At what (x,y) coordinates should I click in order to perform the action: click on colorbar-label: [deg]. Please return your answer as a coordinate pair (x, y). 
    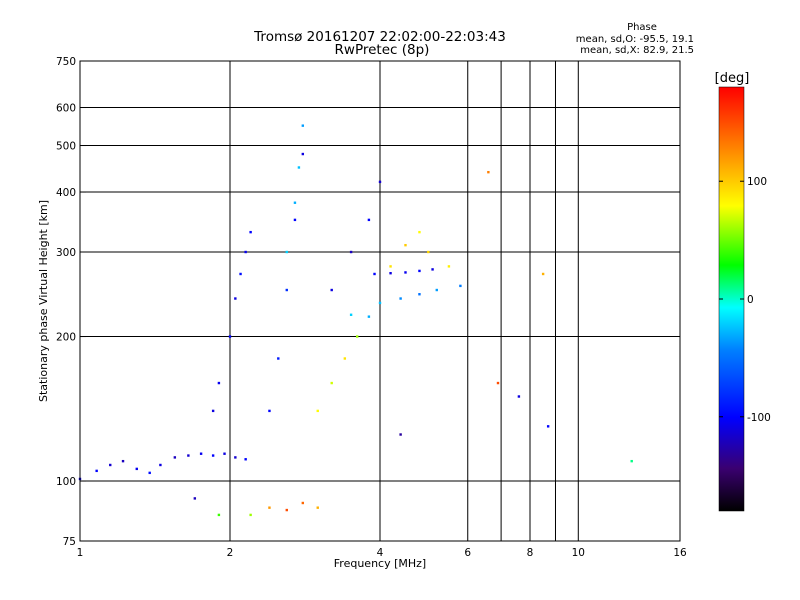
    Looking at the image, I should click on (732, 78).